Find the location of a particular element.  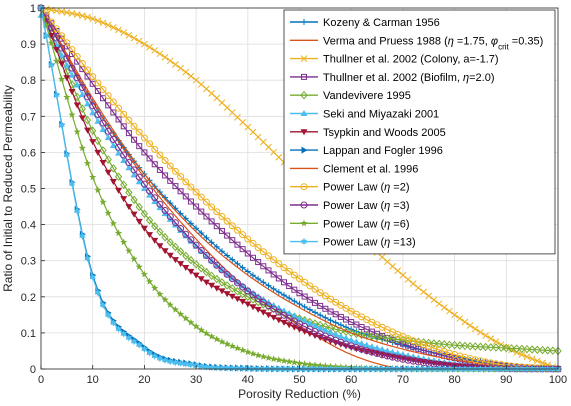

legend-label: Thullner et al. 2002 (Colony, a=-1.7) is located at coordinates (411, 60).